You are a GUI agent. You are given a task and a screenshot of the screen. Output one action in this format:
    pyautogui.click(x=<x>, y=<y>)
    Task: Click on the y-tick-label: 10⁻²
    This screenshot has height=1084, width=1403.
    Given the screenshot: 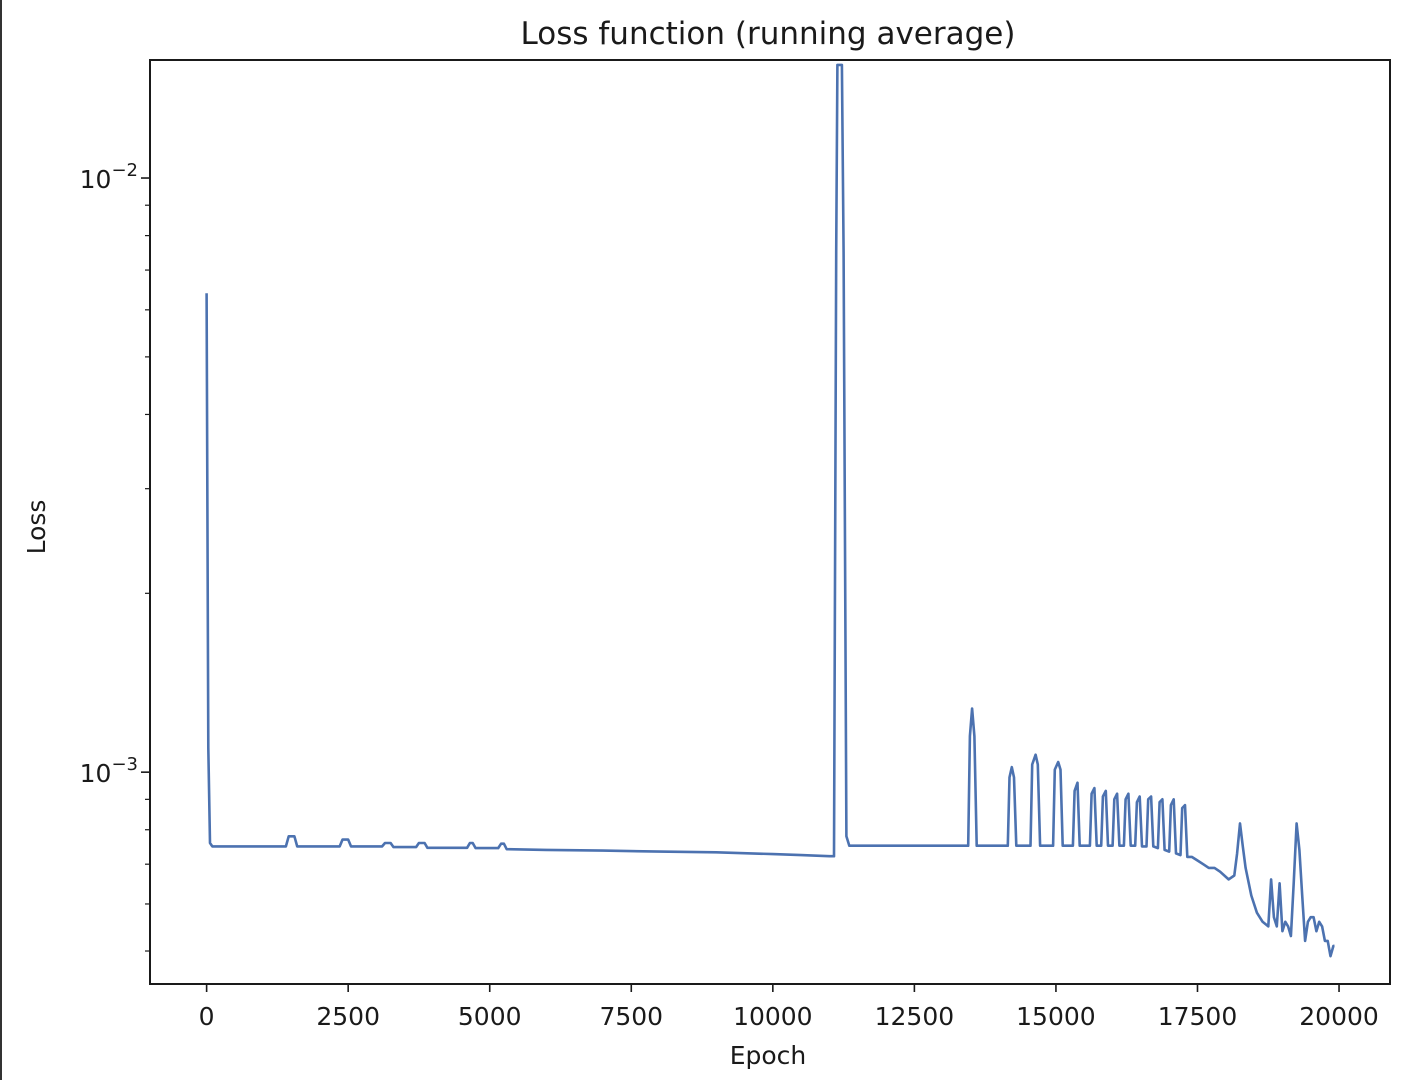 What is the action you would take?
    pyautogui.click(x=109, y=177)
    